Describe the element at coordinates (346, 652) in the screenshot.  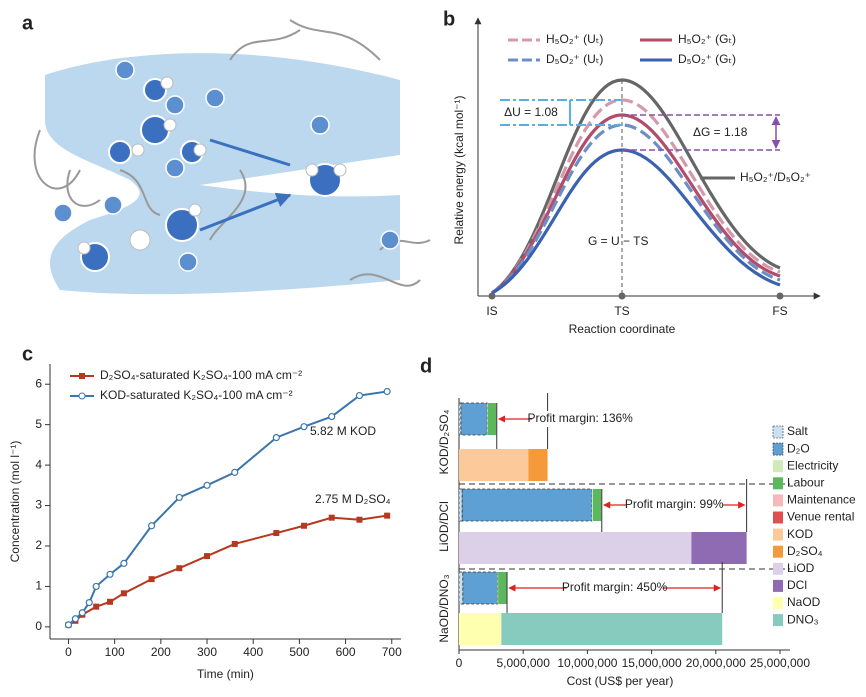
I see `x-tick-label: 600` at that location.